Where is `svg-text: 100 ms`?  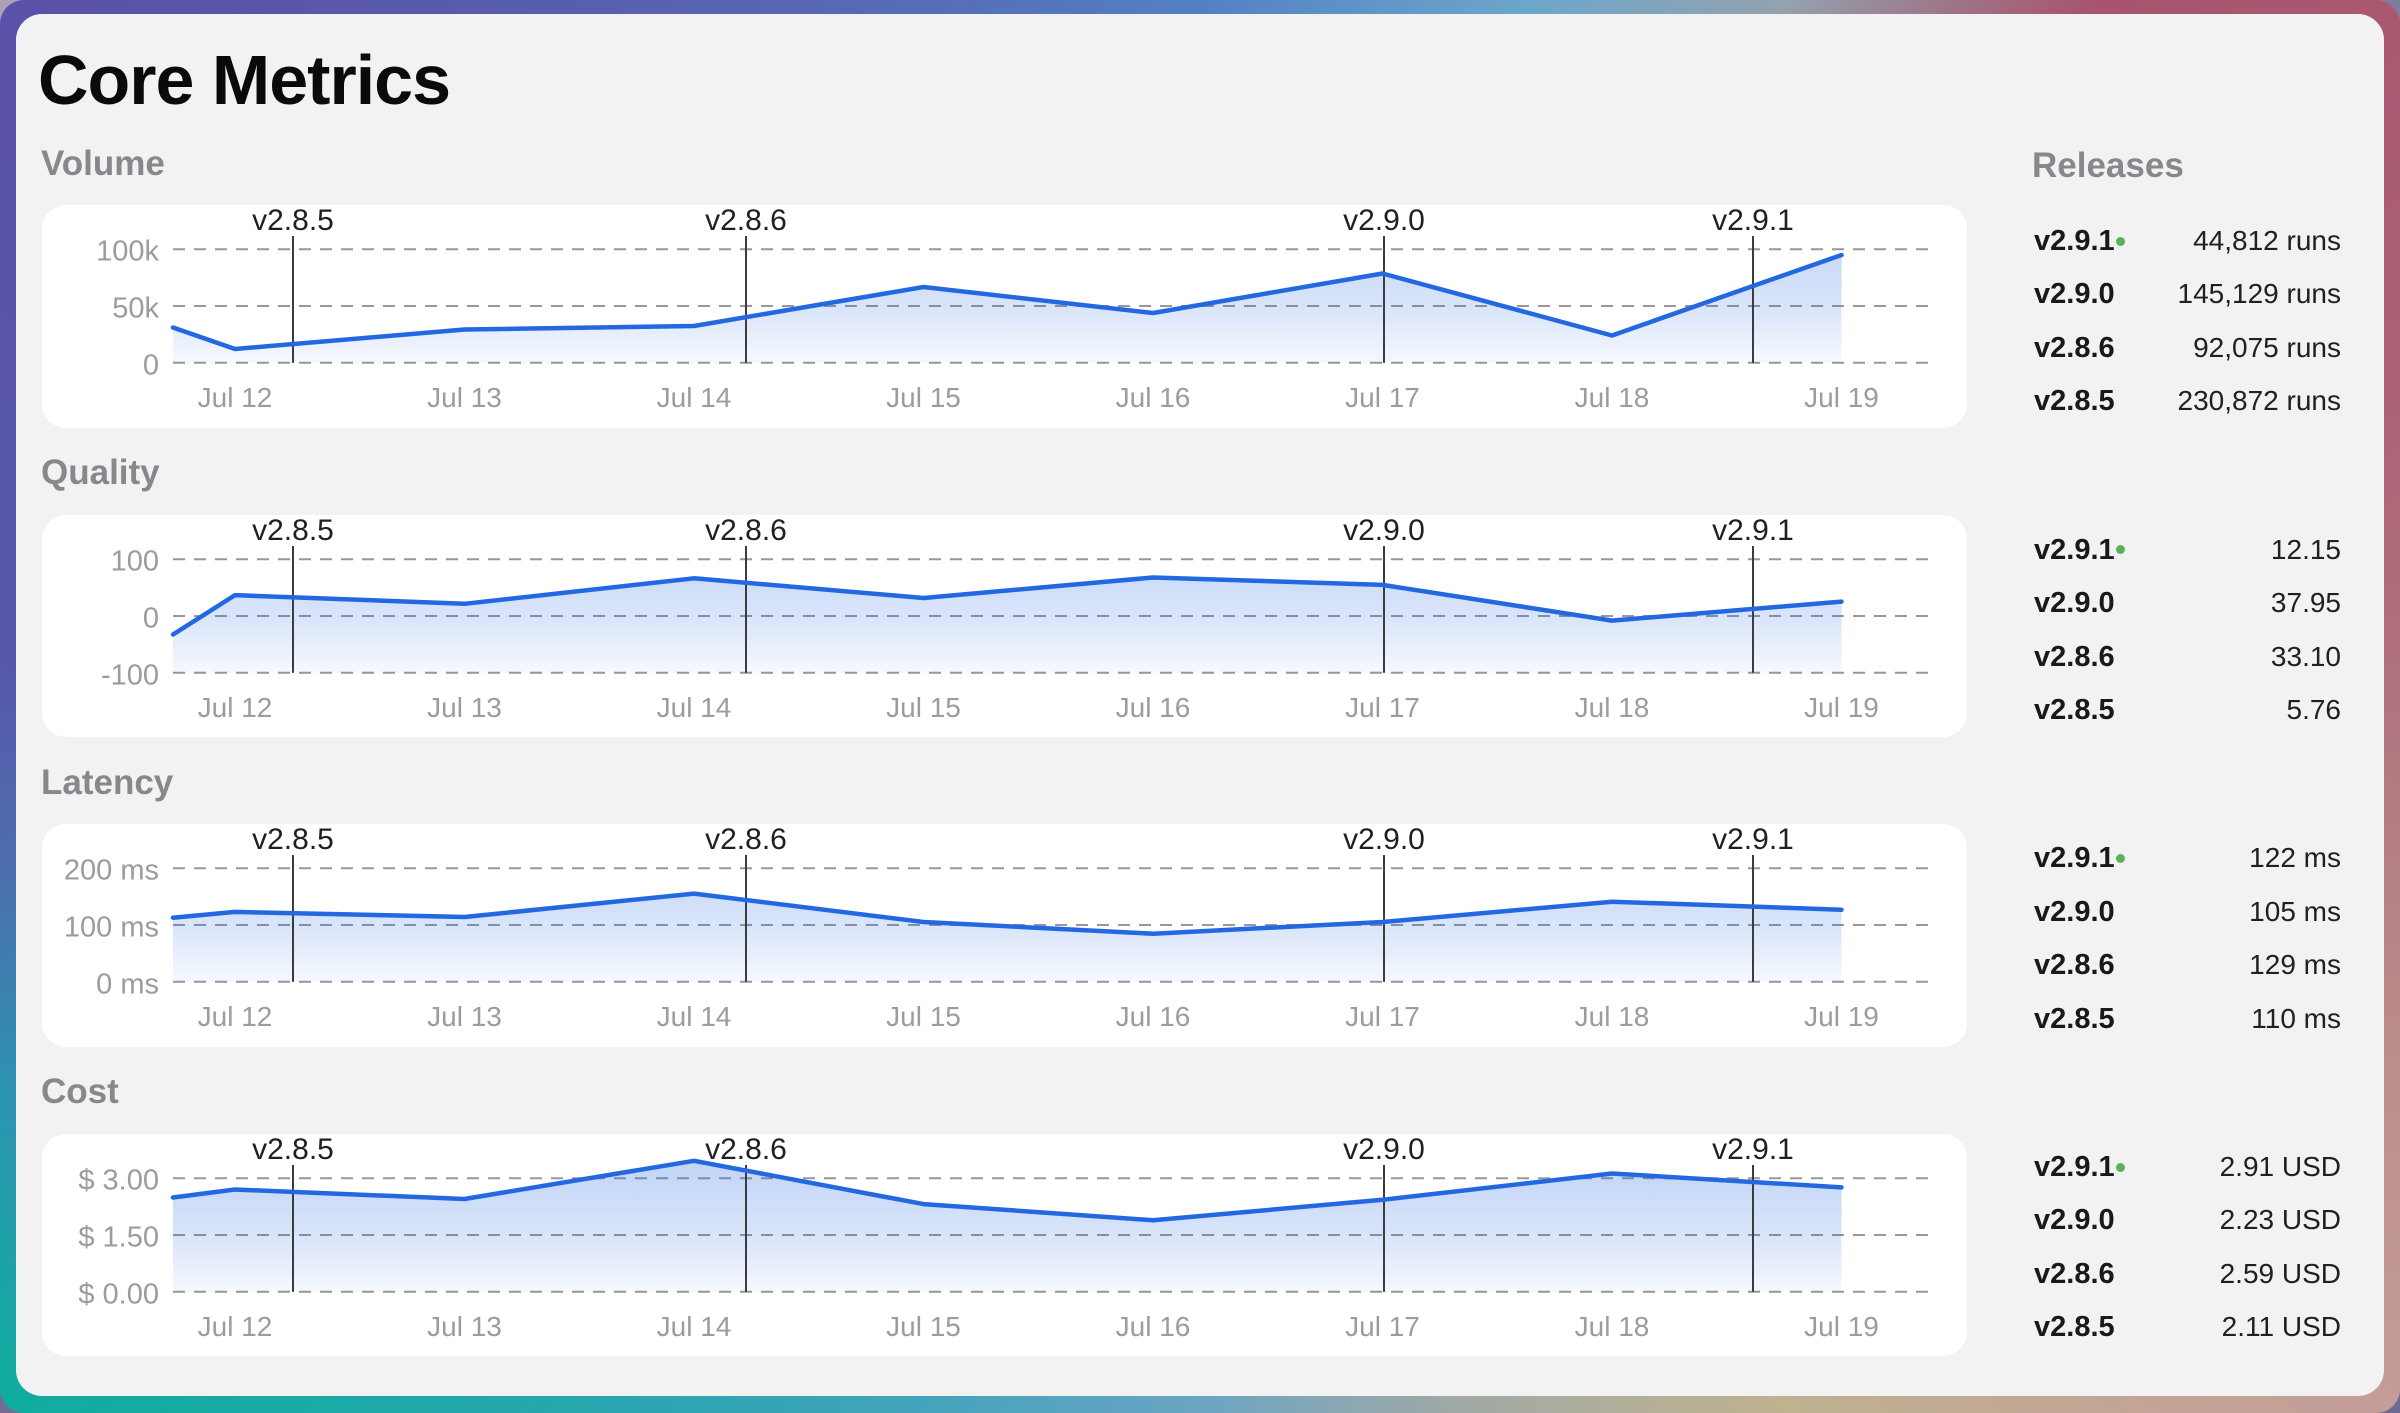
svg-text: 100 ms is located at coordinates (111, 928).